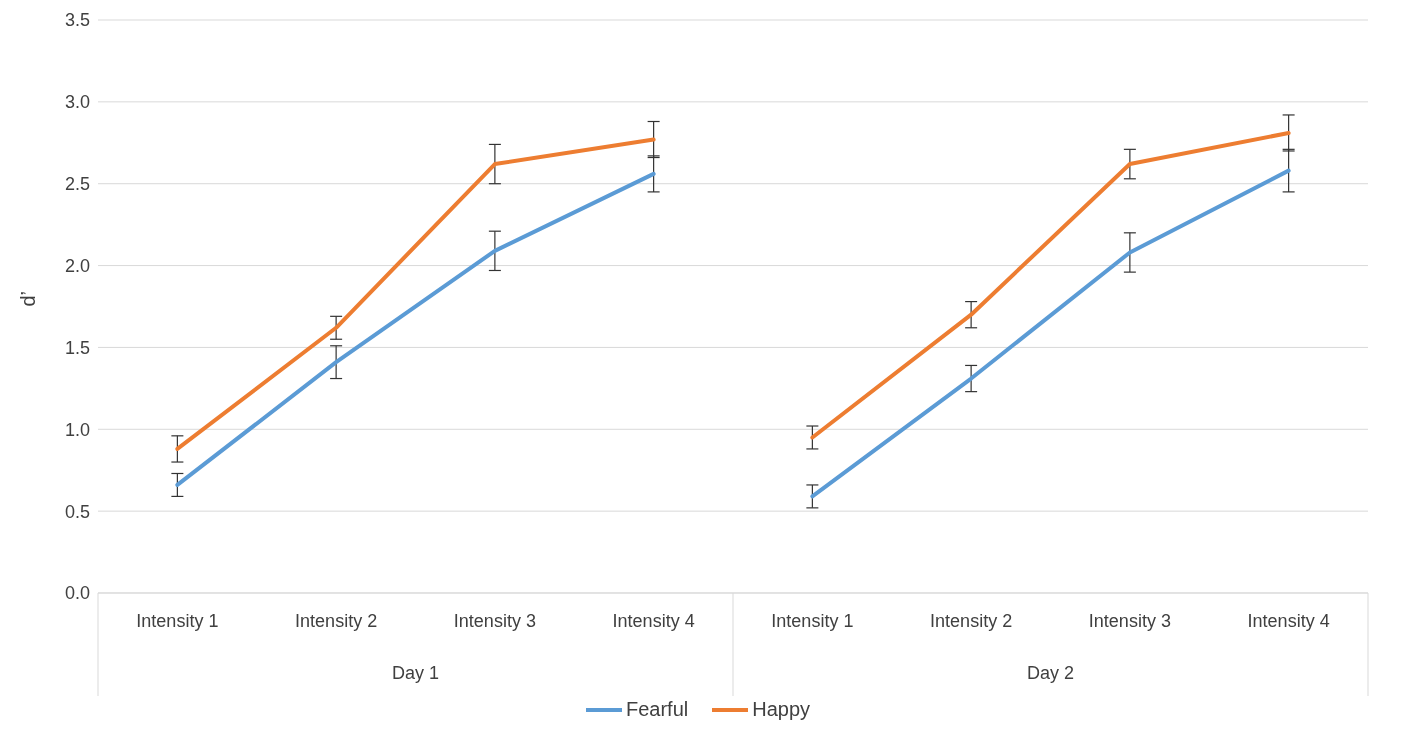  I want to click on y-tick-label: 1.0, so click(77, 429).